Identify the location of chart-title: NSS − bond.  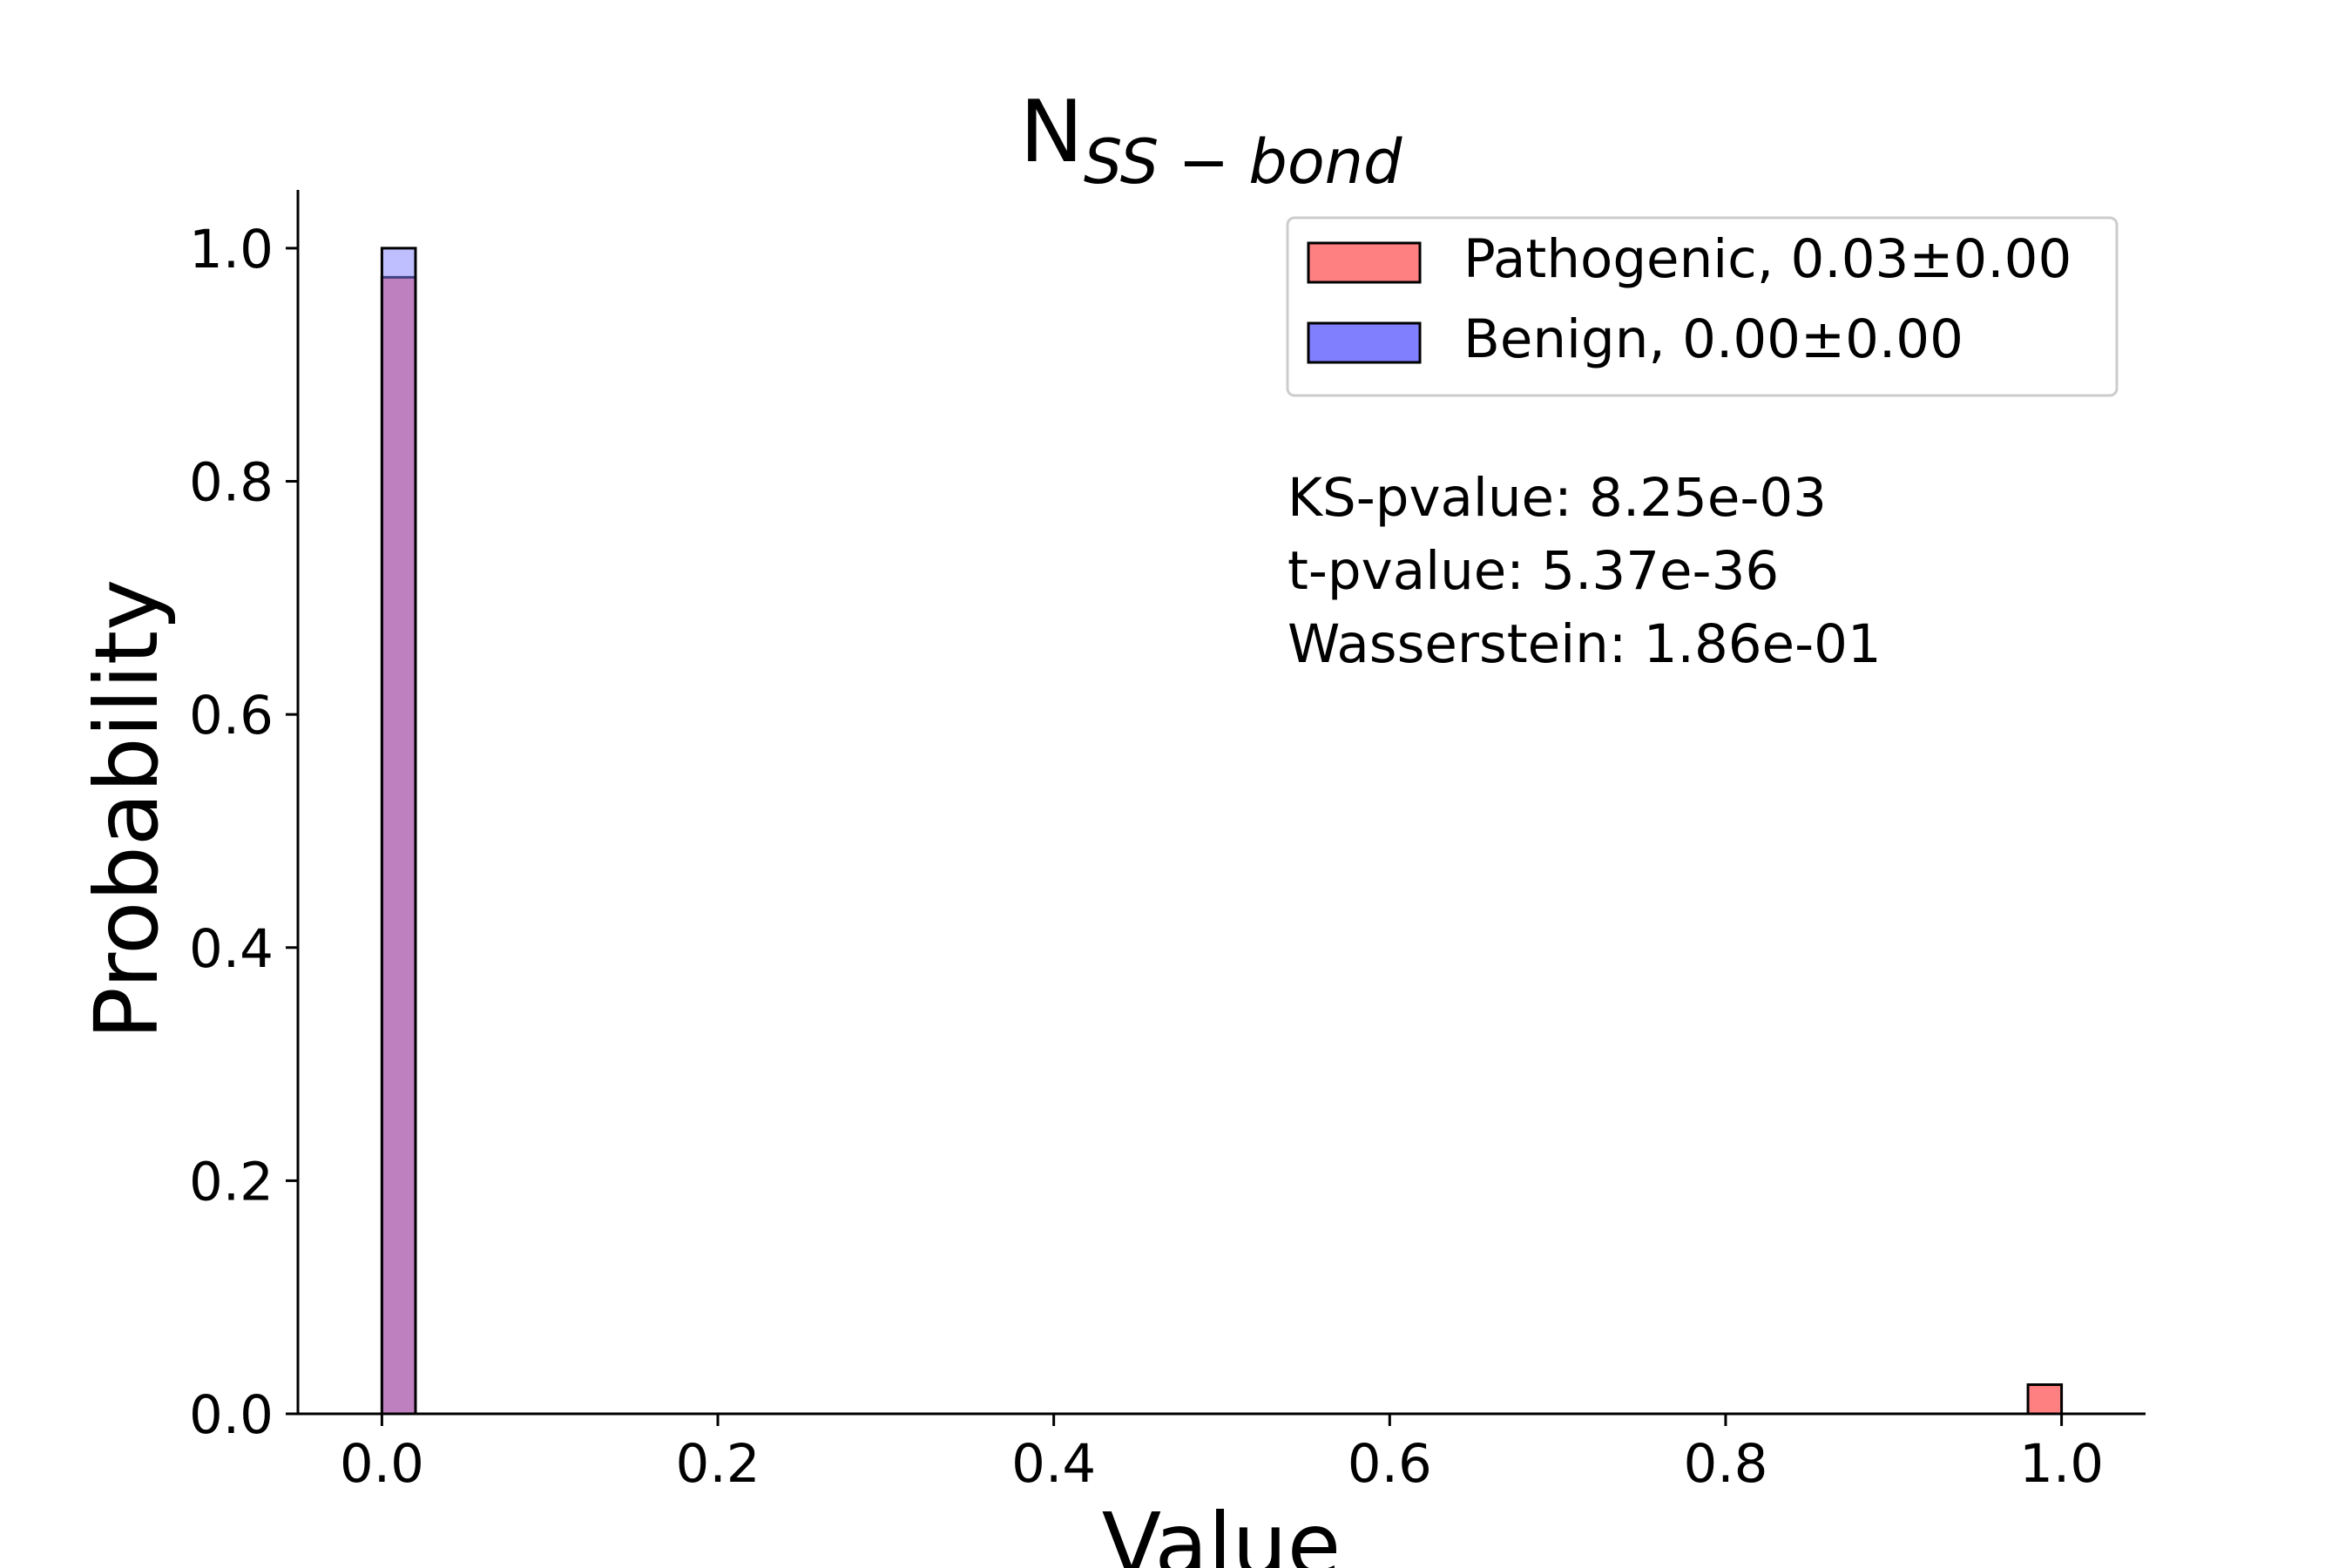
(1211, 140).